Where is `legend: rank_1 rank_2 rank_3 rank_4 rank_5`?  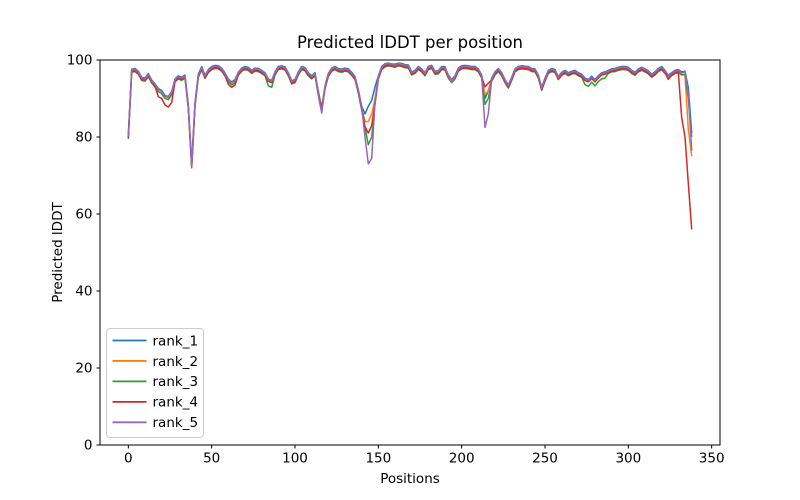 legend: rank_1 rank_2 rank_3 rank_4 rank_5 is located at coordinates (155, 383).